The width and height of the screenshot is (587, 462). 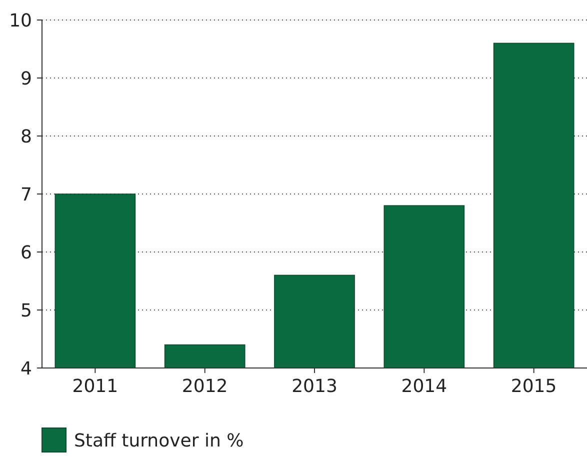 I want to click on x-tick-label: 2014, so click(x=424, y=386).